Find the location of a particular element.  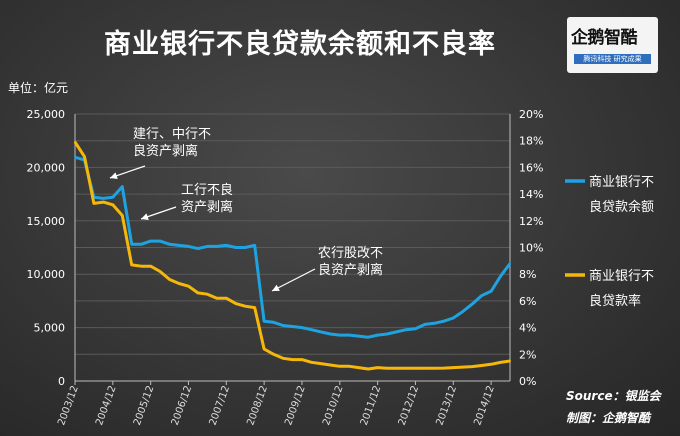

right-axis-tick-label: 0% is located at coordinates (527, 381).